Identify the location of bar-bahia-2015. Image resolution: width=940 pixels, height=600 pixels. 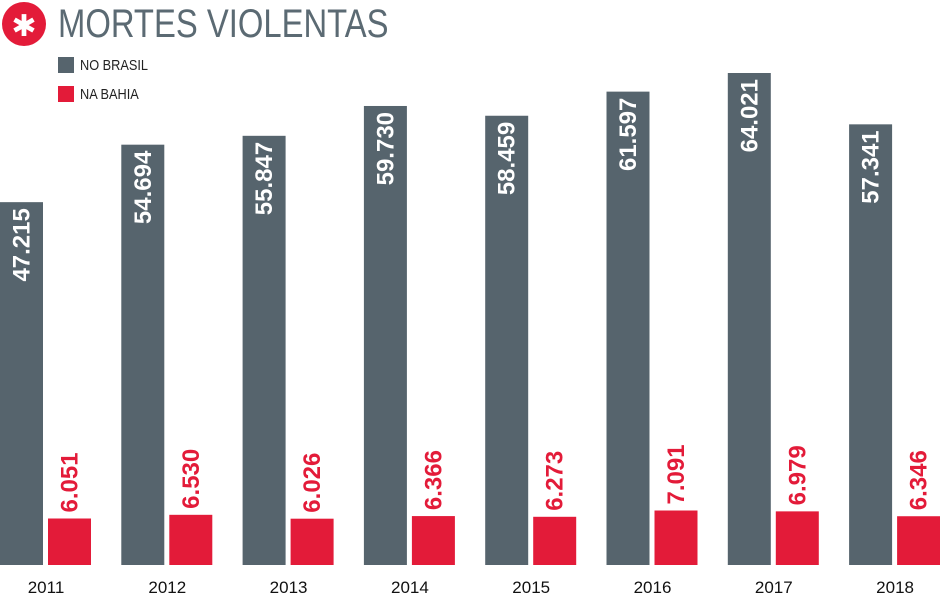
(555, 540).